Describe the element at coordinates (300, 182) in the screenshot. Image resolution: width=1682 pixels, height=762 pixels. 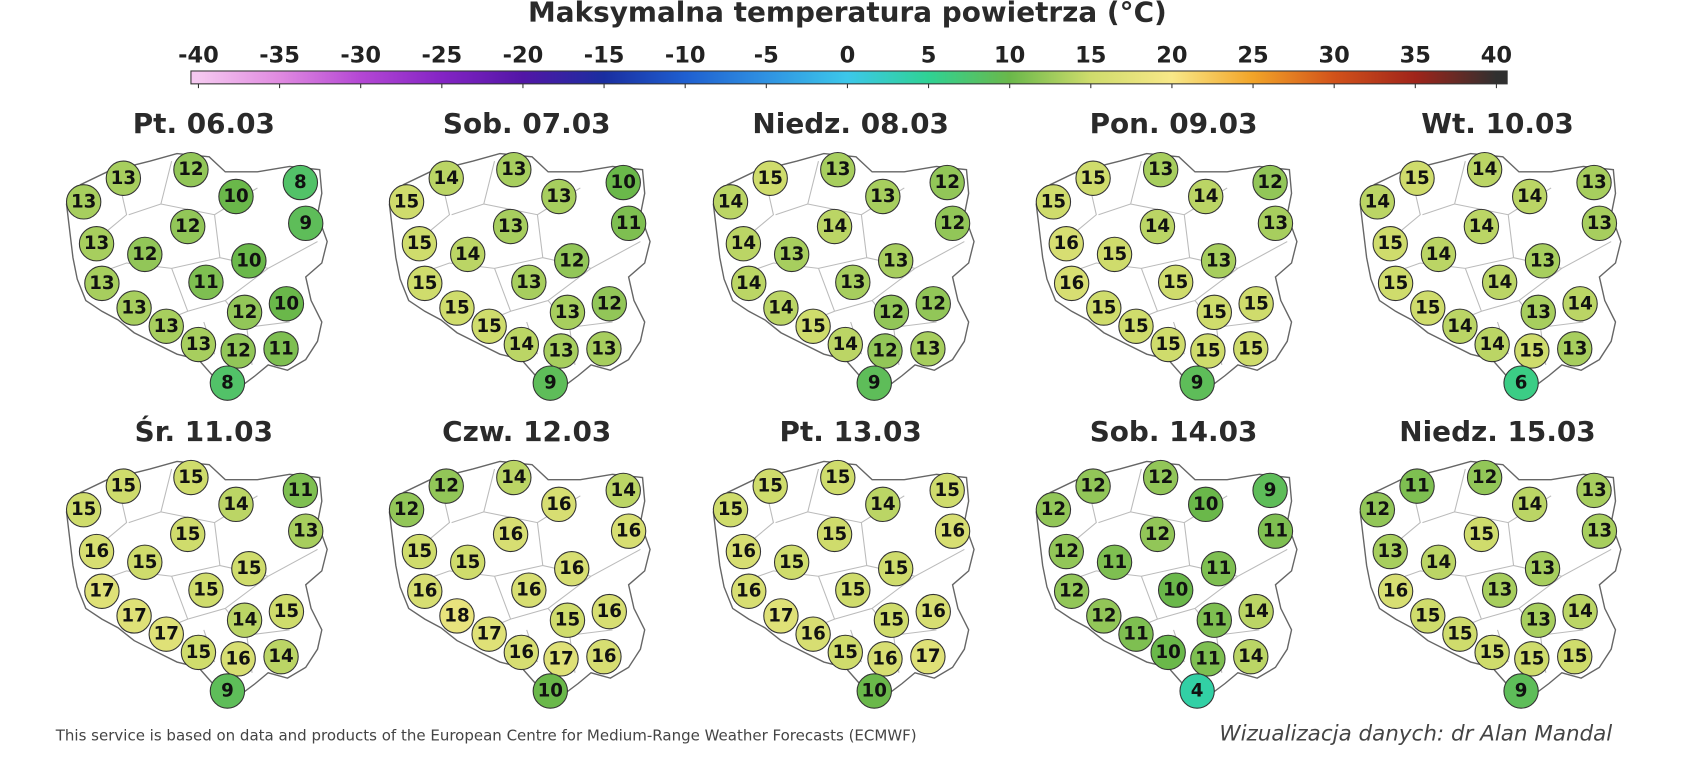
I see `temp-label: 8` at that location.